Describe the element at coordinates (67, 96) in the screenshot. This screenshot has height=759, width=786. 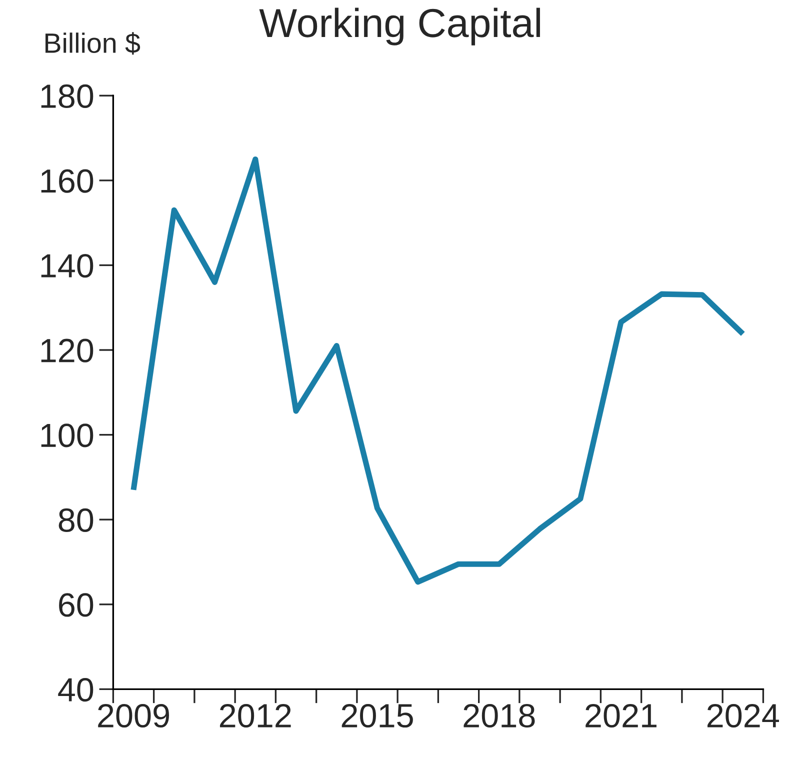
I see `y-tick-label: 180` at that location.